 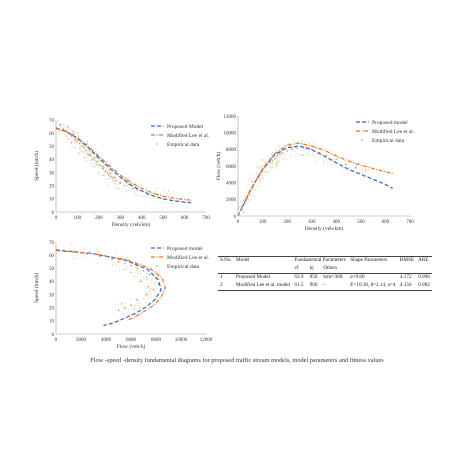 I want to click on y-tick-label: 40, so click(x=52, y=160).